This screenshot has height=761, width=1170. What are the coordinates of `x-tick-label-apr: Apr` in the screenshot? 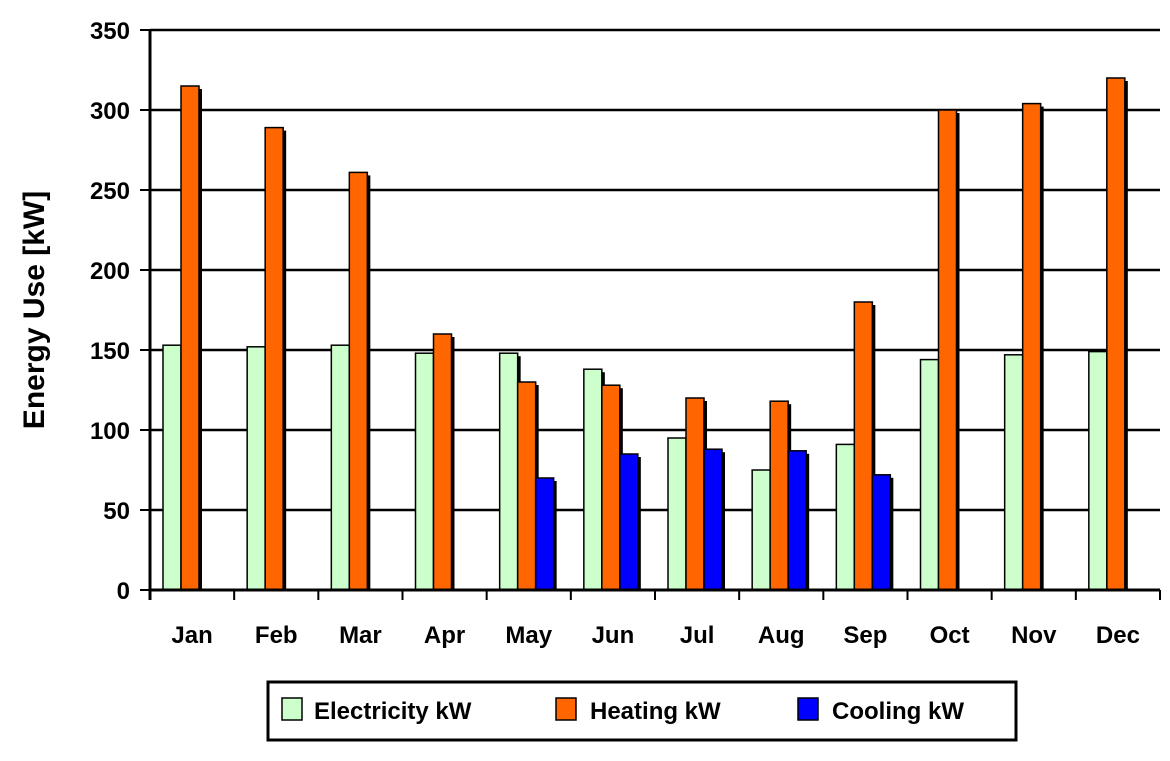 It's located at (444, 635).